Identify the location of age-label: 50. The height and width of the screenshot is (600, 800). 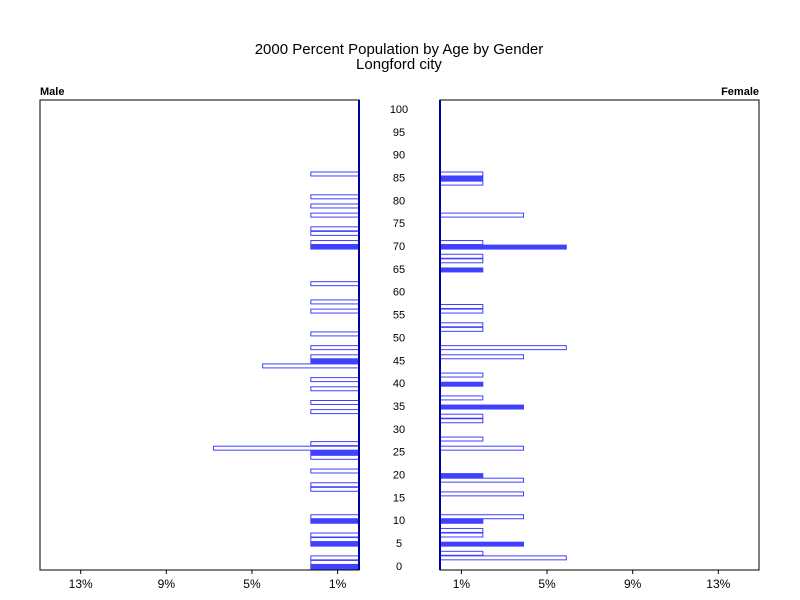
(399, 338).